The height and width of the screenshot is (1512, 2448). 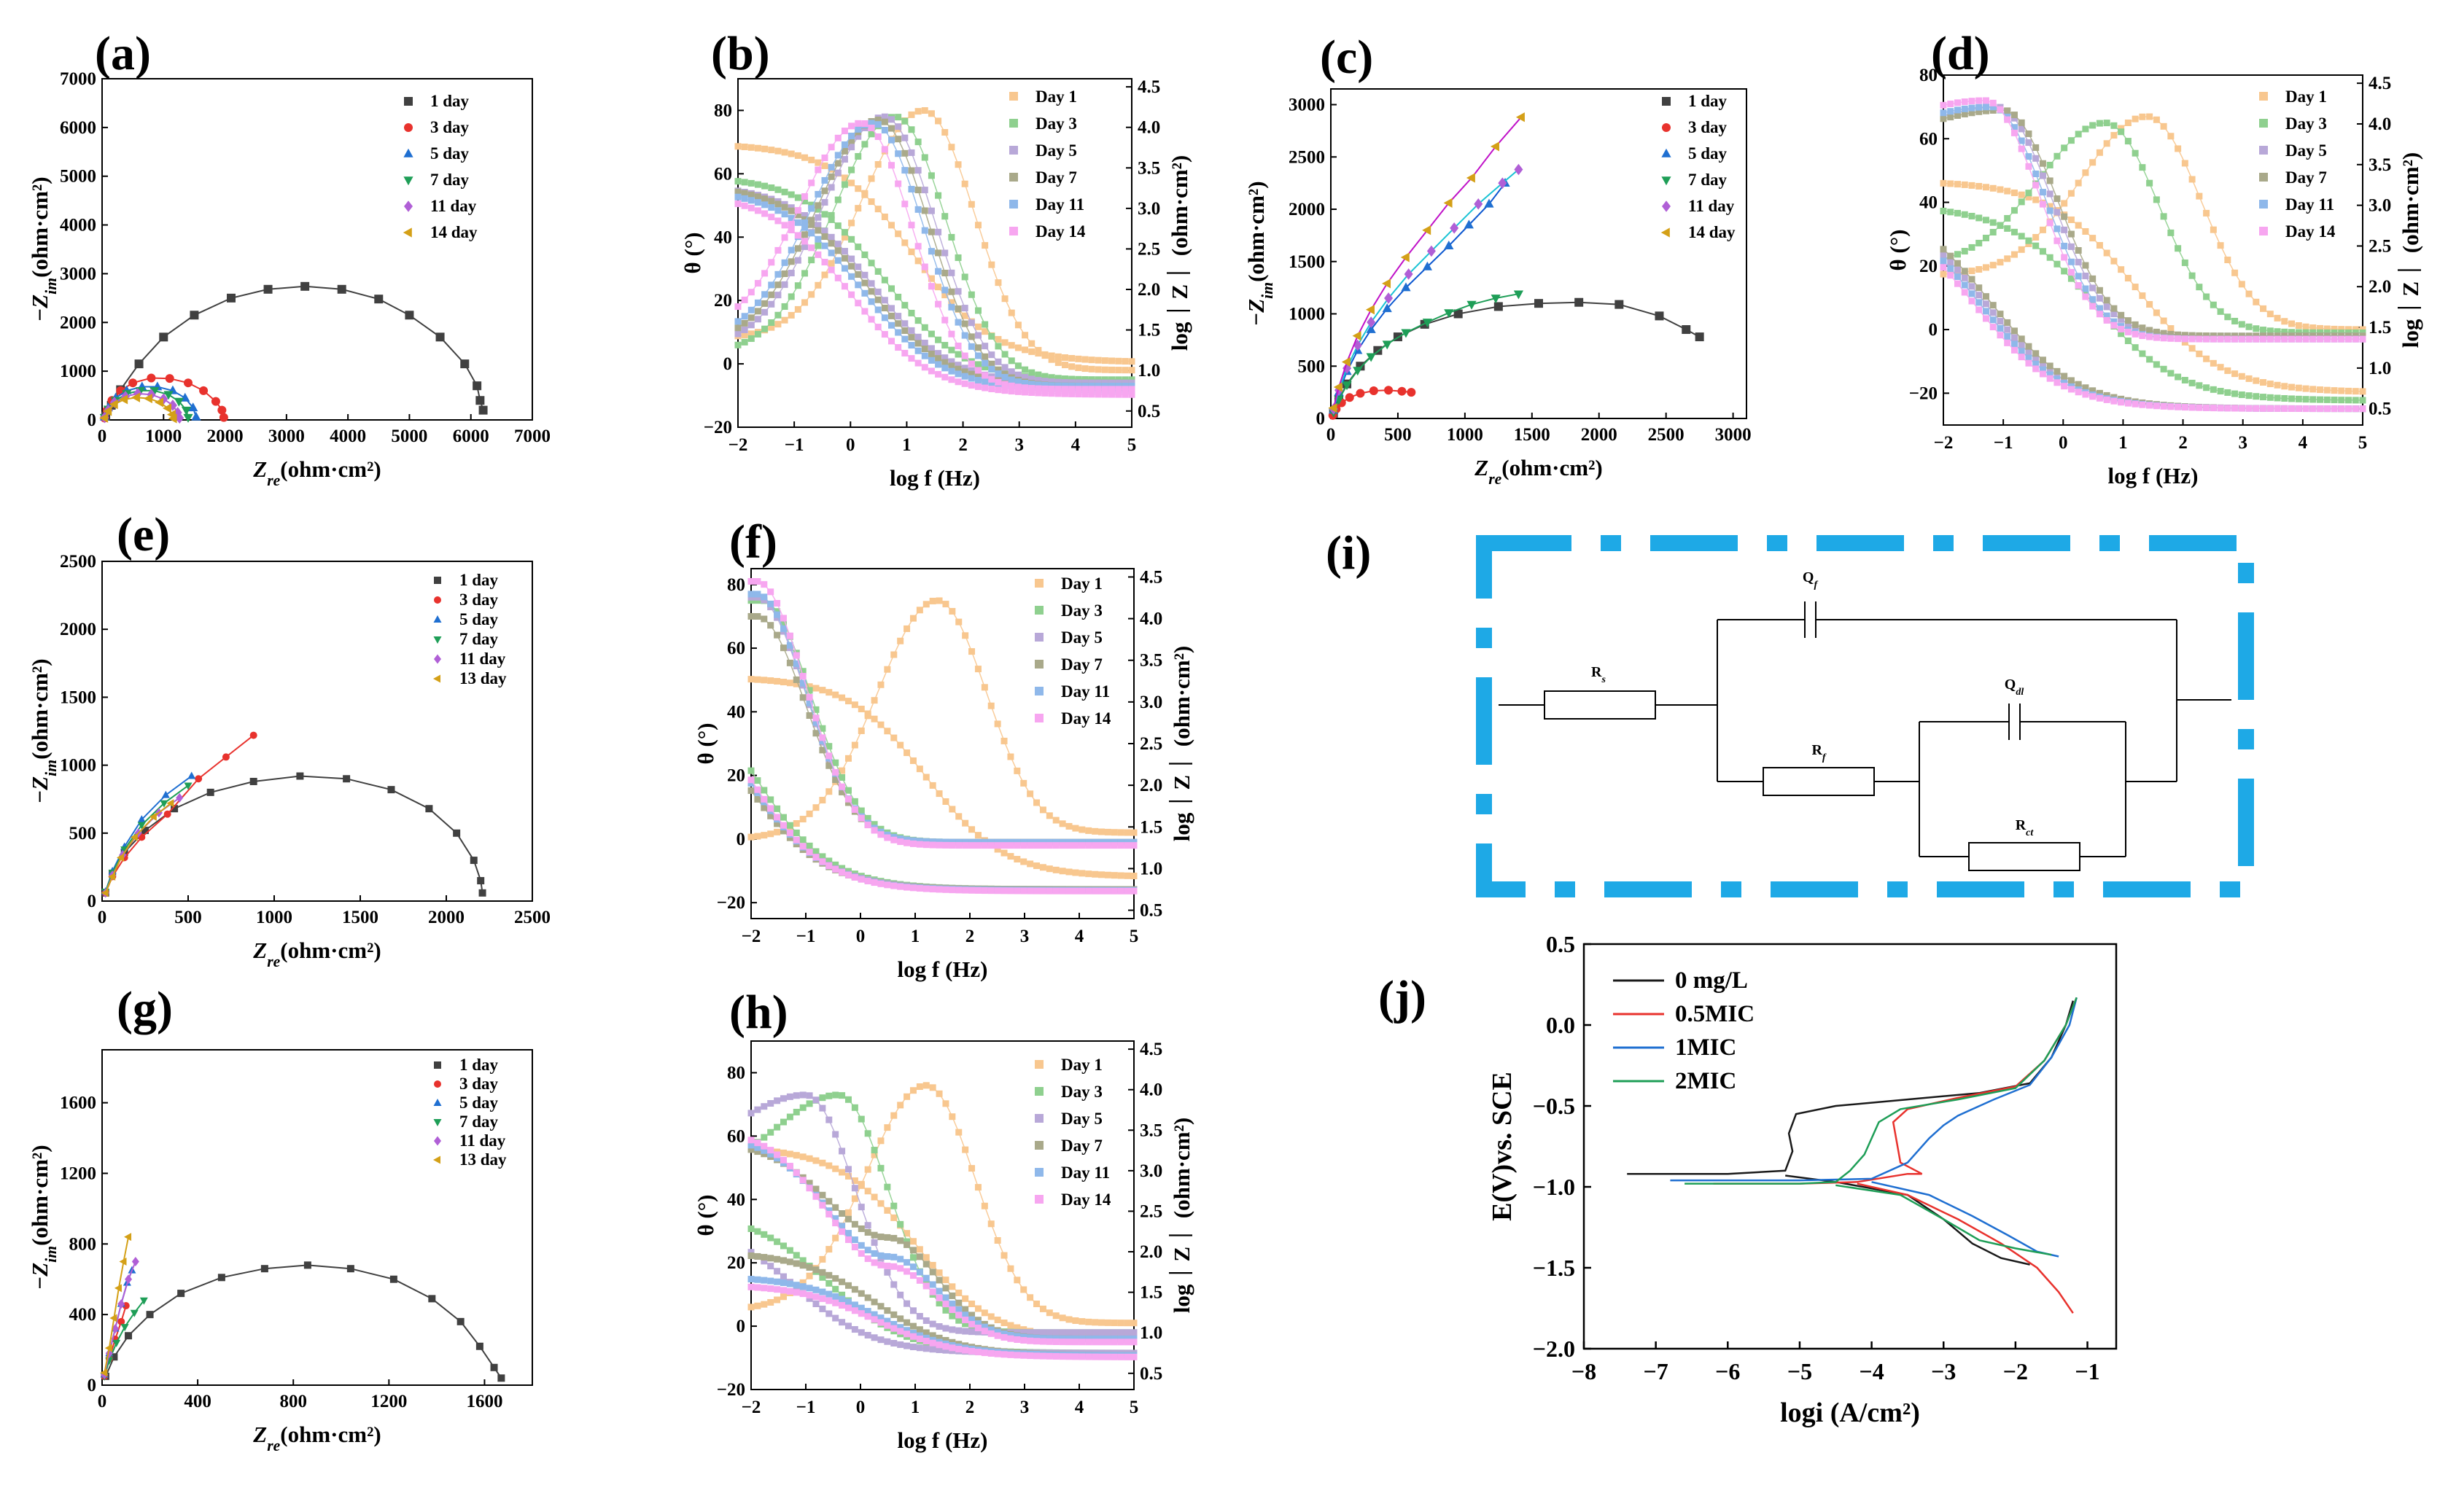 What do you see at coordinates (44, 1217) in the screenshot?
I see `y-axis-label: −Zim(ohm·cm²)` at bounding box center [44, 1217].